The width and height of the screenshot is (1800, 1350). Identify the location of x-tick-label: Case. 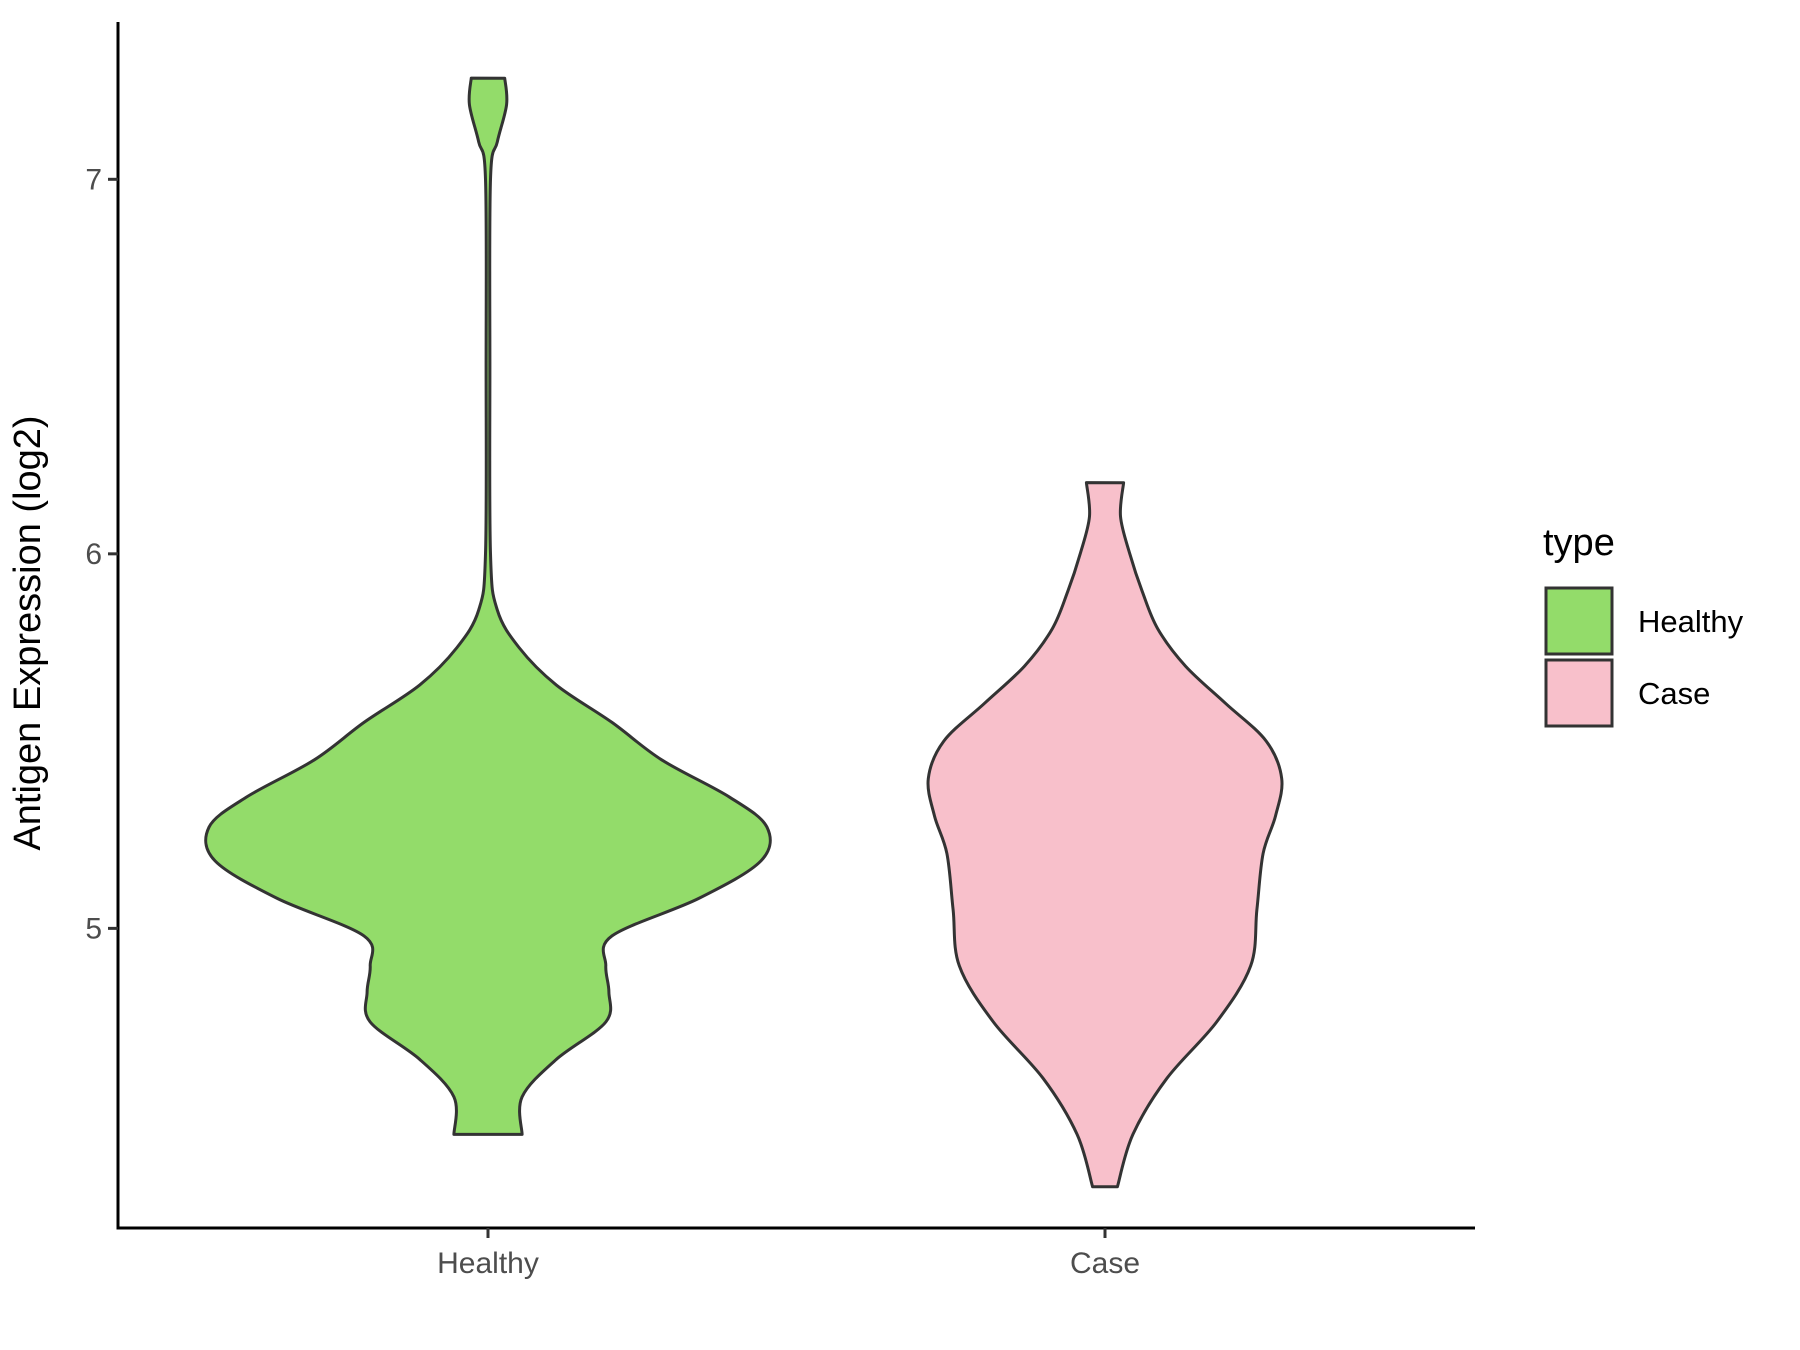
(1105, 1263).